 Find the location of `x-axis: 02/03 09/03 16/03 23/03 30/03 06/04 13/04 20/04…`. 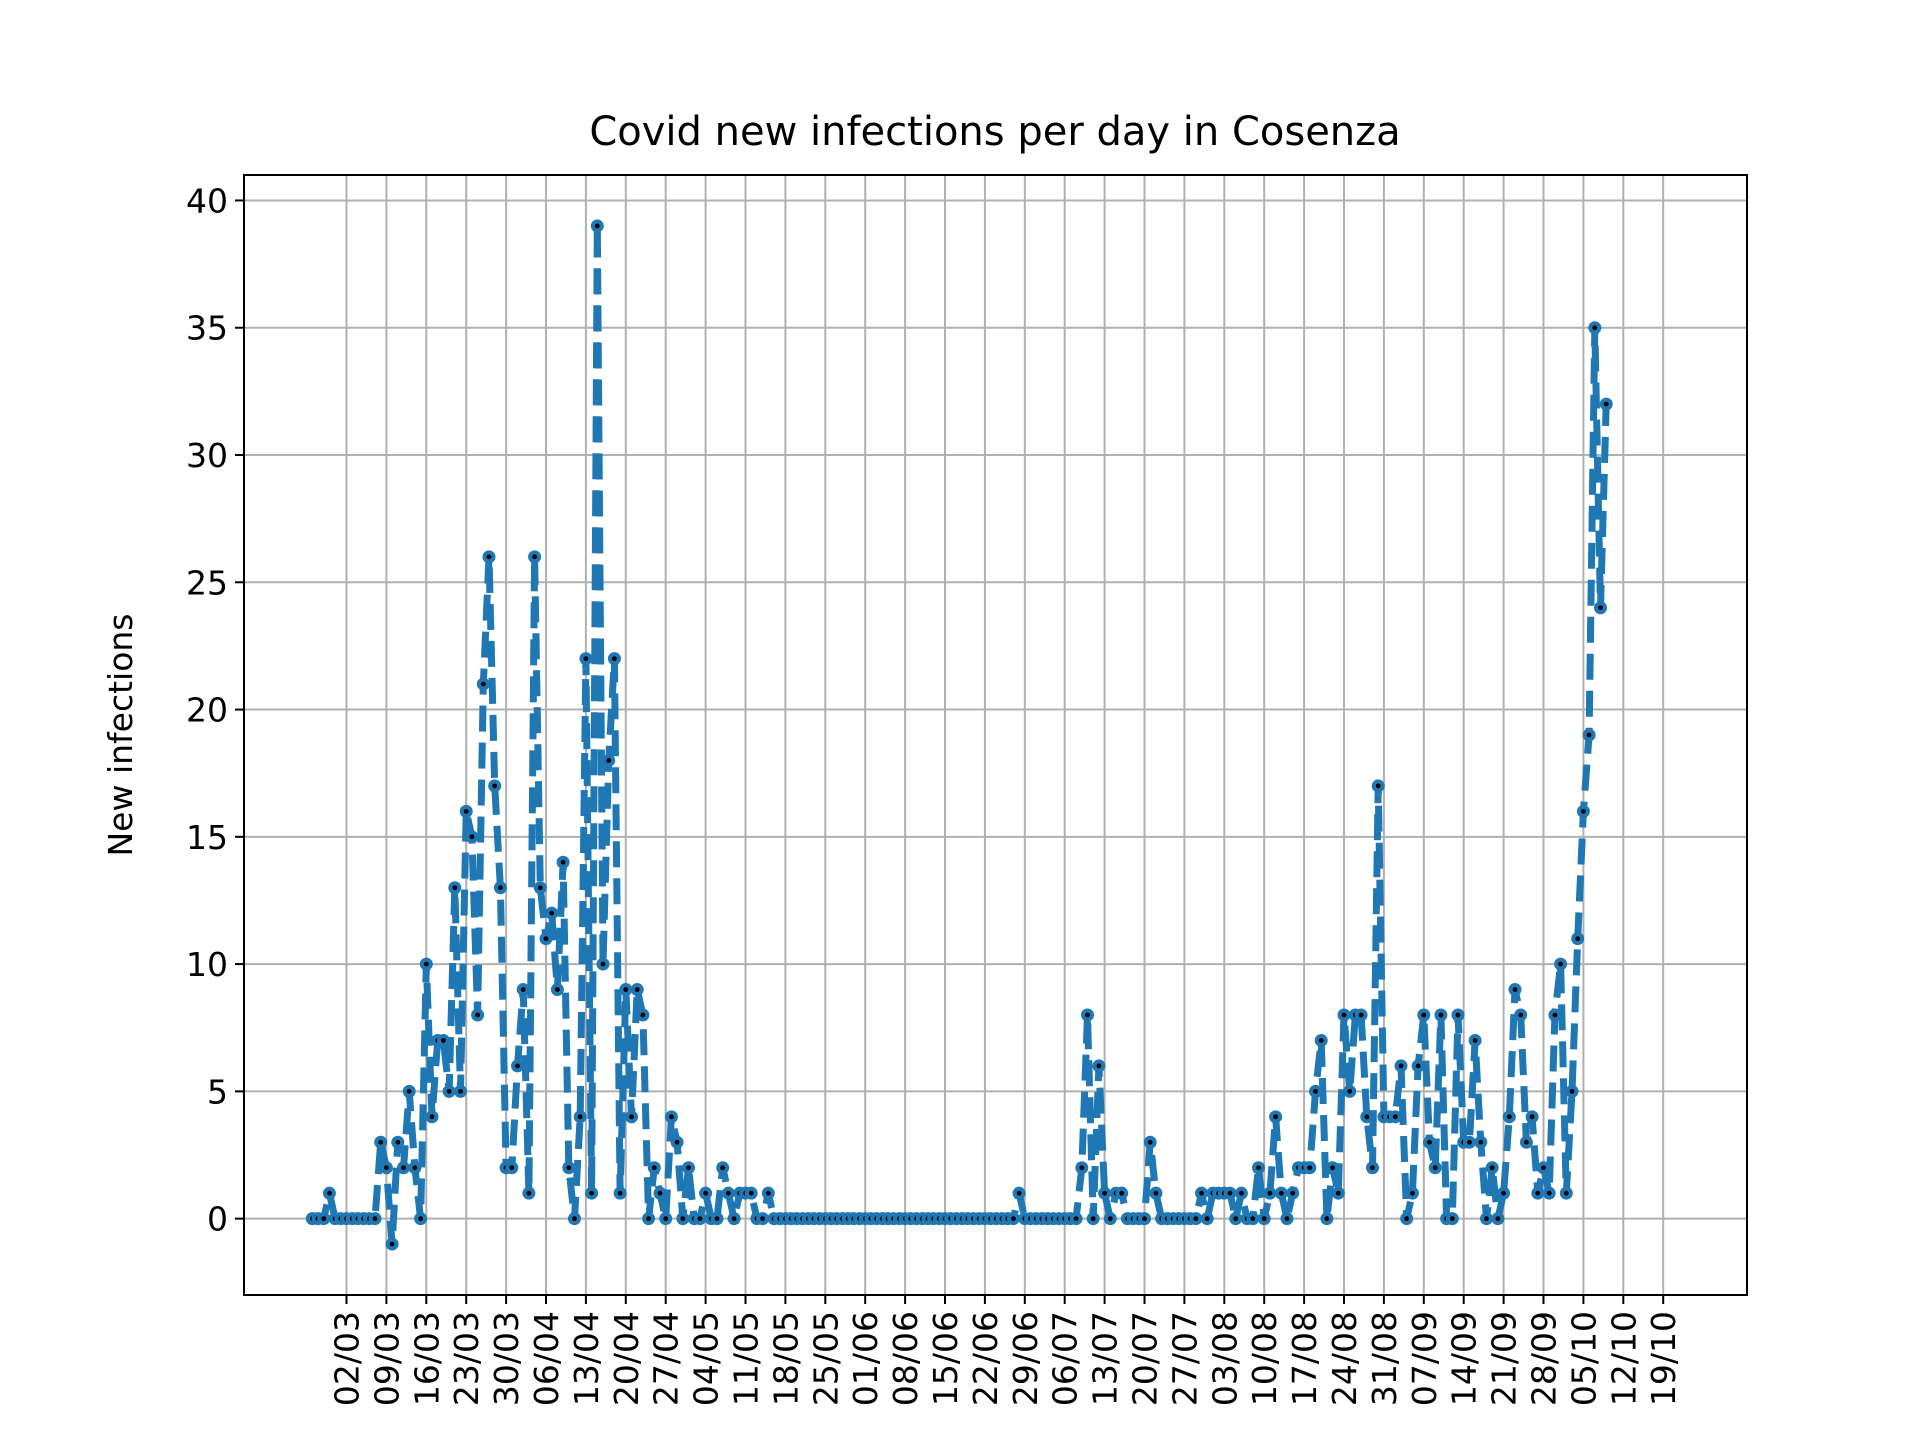

x-axis: 02/03 09/03 16/03 23/03 30/03 06/04 13/04 20/04… is located at coordinates (1005, 1350).